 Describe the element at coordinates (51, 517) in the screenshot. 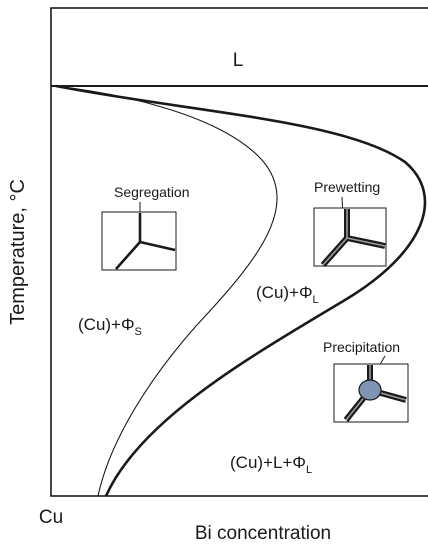

I see `origin-label: Cu` at that location.